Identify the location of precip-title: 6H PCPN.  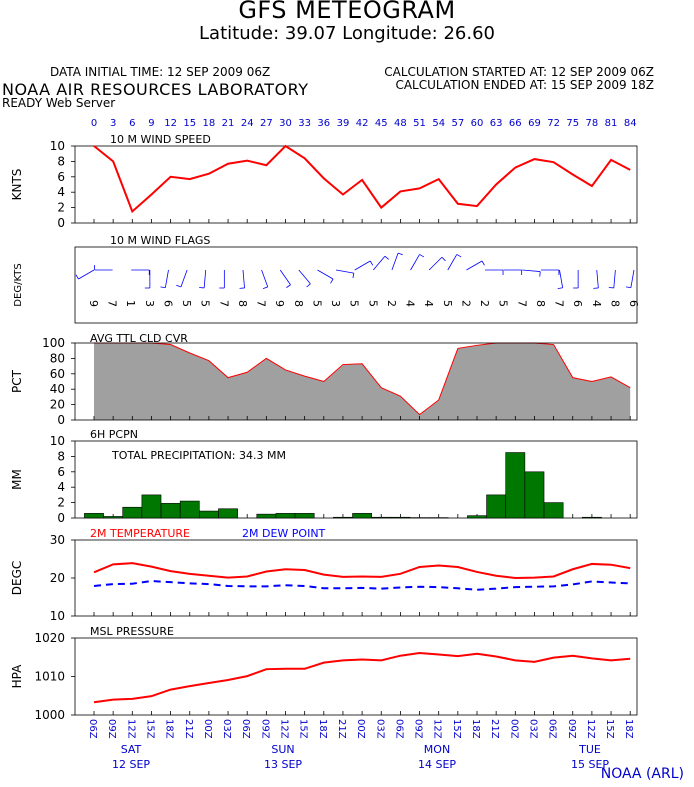
(114, 434).